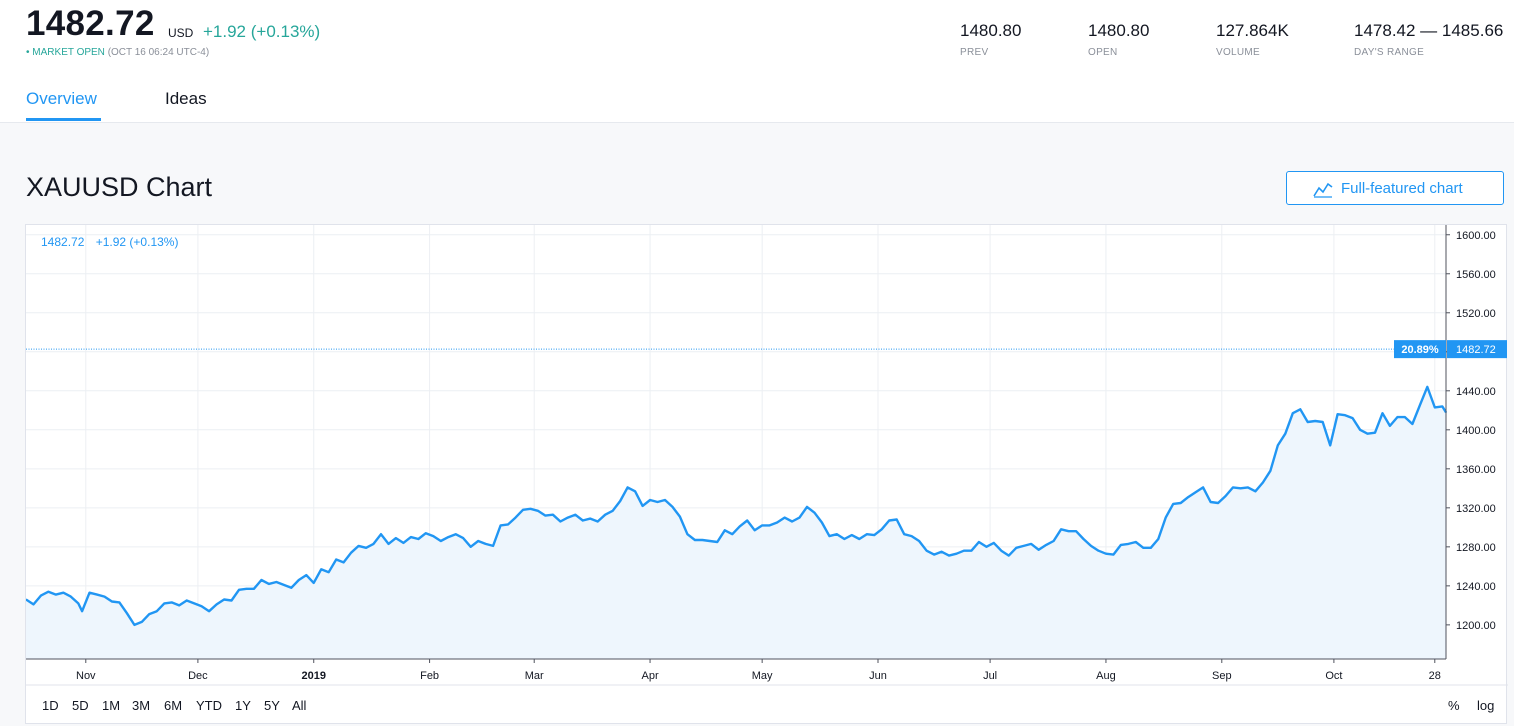  Describe the element at coordinates (61, 98) in the screenshot. I see `tab-overview: Overview` at that location.